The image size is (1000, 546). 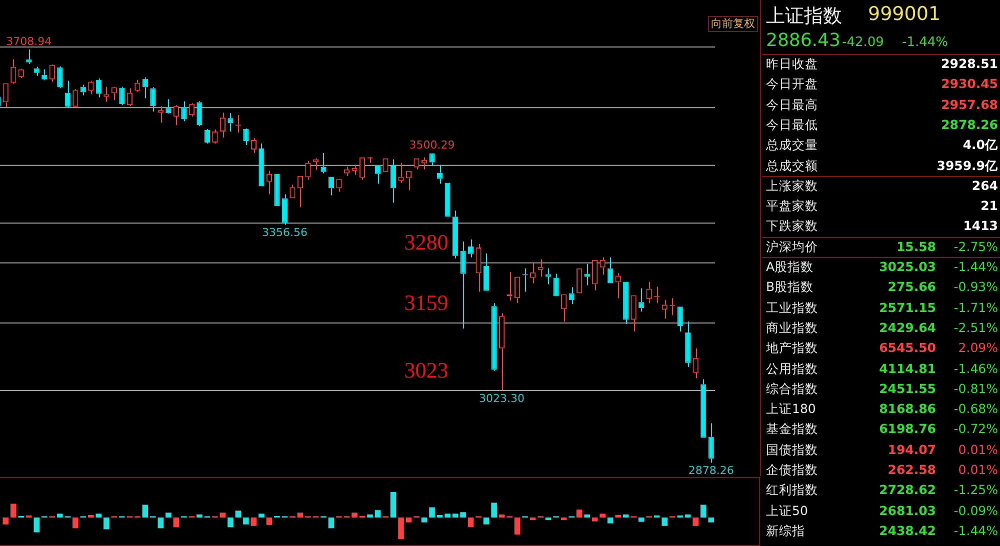 What do you see at coordinates (907, 531) in the screenshot?
I see `data-label: 2438.42` at bounding box center [907, 531].